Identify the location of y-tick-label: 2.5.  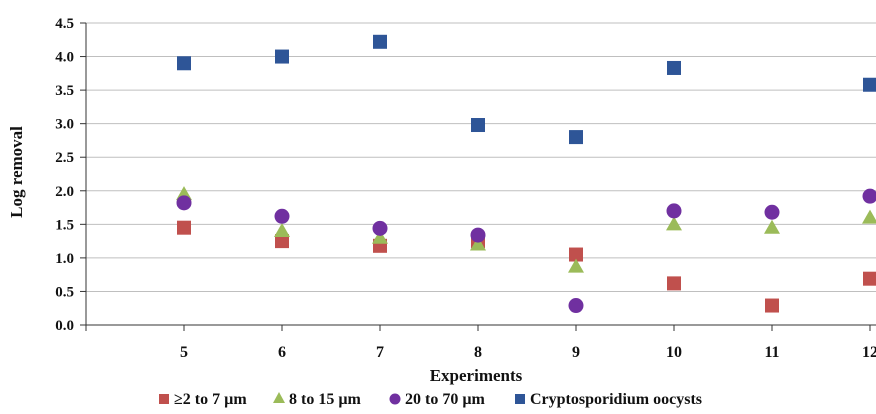
(64, 158).